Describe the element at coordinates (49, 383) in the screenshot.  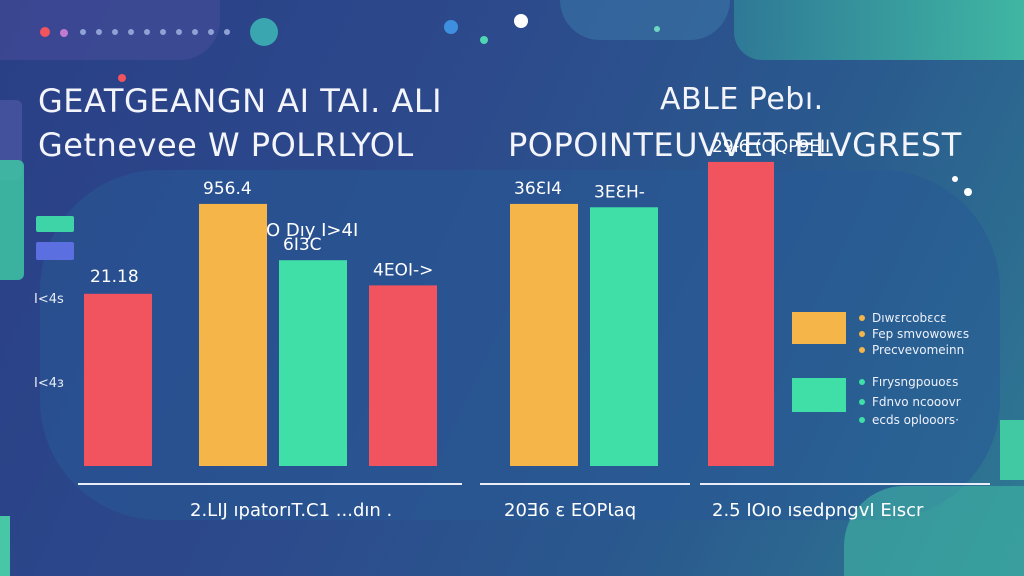
I see `y-tick-label: I<4ɜ` at that location.